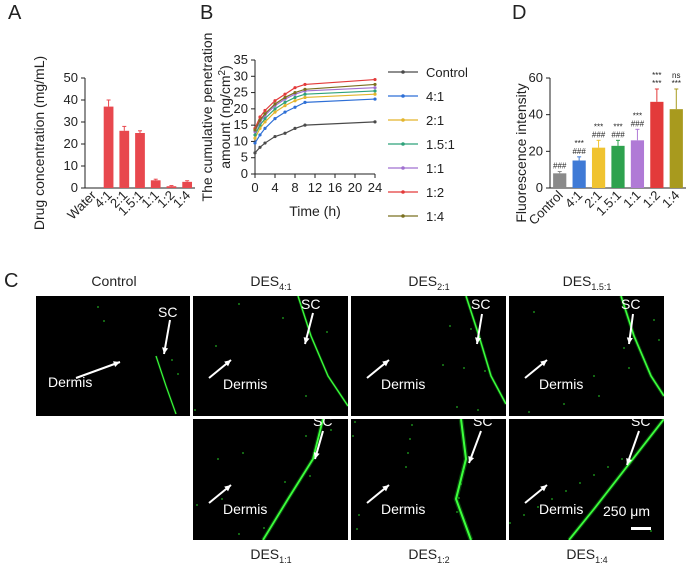 This screenshot has width=700, height=566. What do you see at coordinates (521, 152) in the screenshot?
I see `y-axis-title: Fluorescence intensity` at bounding box center [521, 152].